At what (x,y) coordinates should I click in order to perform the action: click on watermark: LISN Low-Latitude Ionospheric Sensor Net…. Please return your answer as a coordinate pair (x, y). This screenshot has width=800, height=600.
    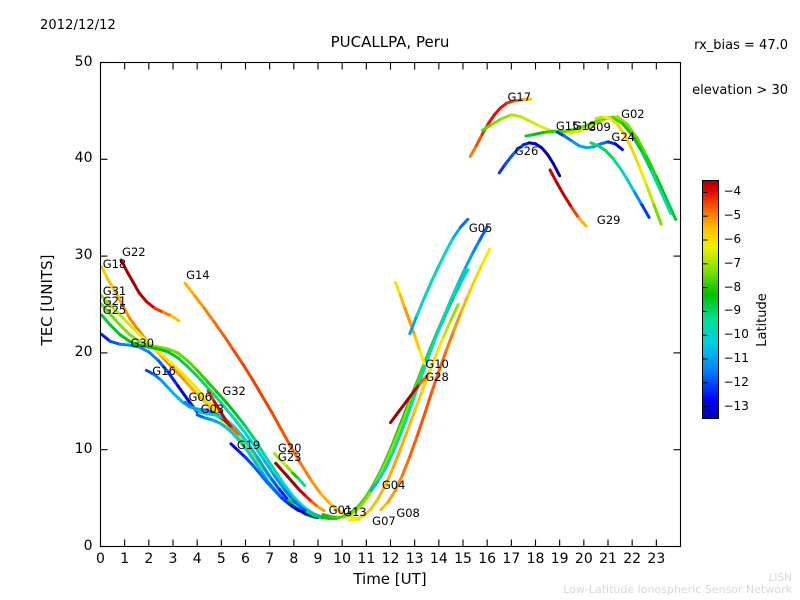
    Looking at the image, I should click on (677, 584).